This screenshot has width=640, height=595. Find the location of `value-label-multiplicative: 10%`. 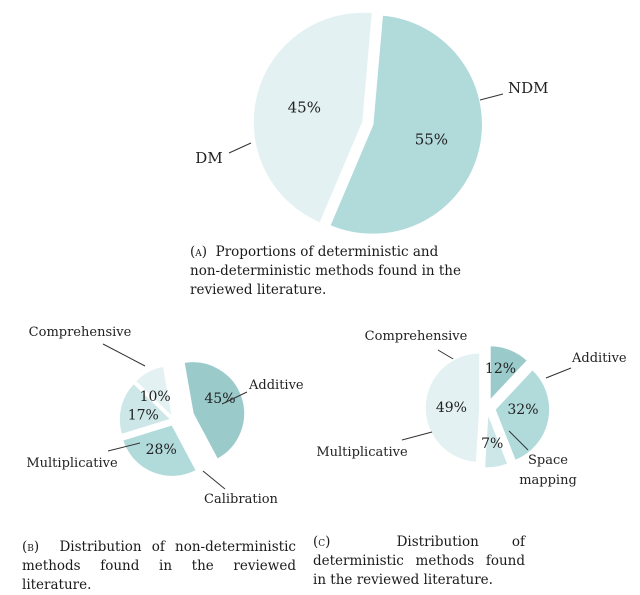

value-label-multiplicative: 10% is located at coordinates (155, 397).